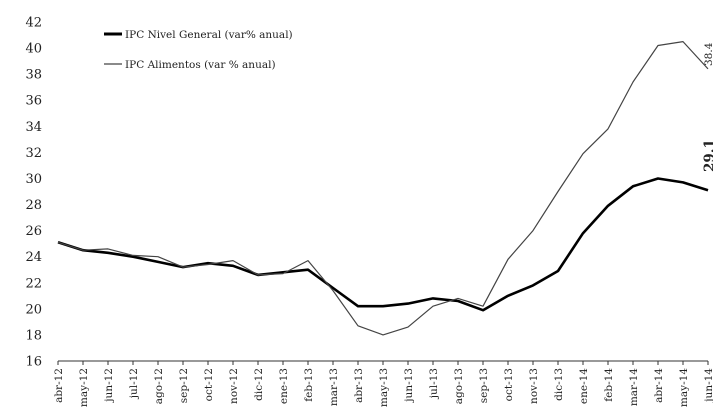 The height and width of the screenshot is (410, 713). What do you see at coordinates (33, 309) in the screenshot?
I see `y-tick-label: 20` at bounding box center [33, 309].